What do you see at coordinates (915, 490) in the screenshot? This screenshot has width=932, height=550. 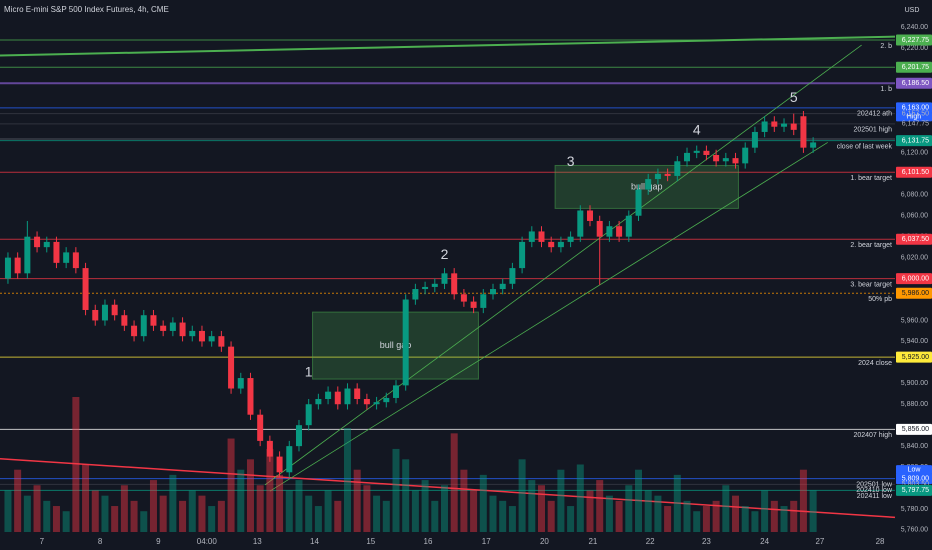 I see `price-badge-label: 5,797.75` at bounding box center [915, 490].